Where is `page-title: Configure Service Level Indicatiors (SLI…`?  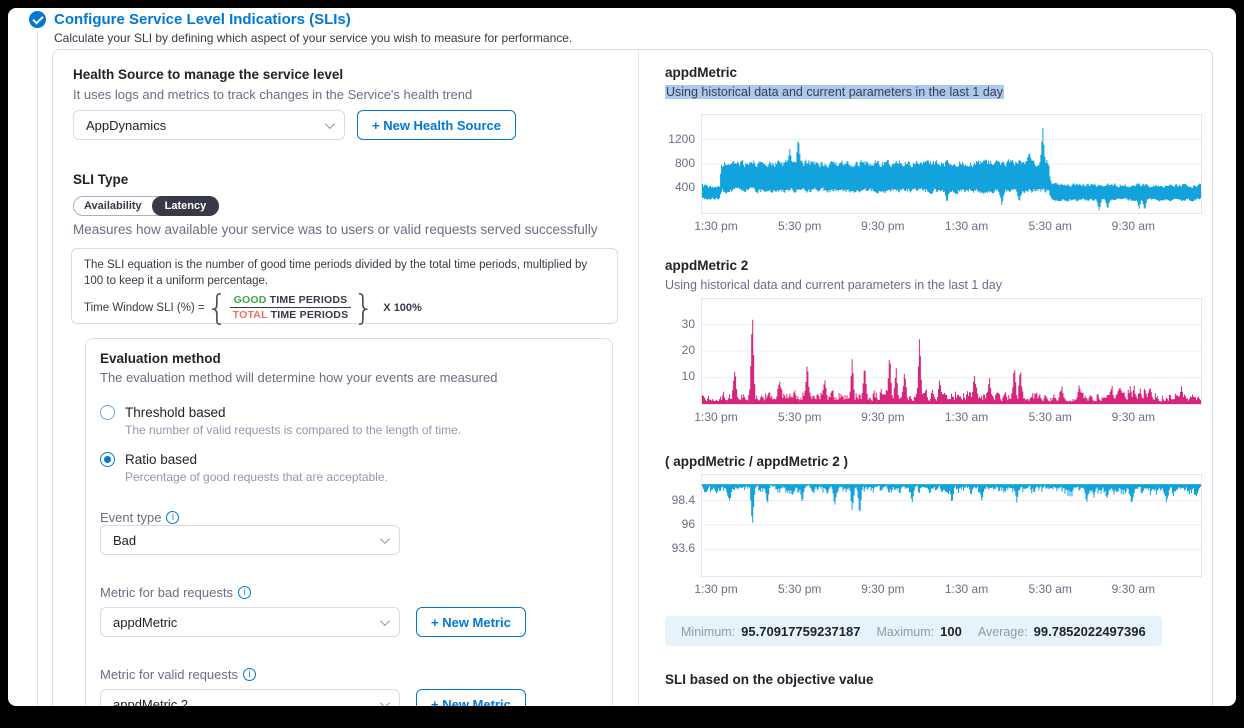
page-title: Configure Service Level Indicatiors (SLI… is located at coordinates (202, 19).